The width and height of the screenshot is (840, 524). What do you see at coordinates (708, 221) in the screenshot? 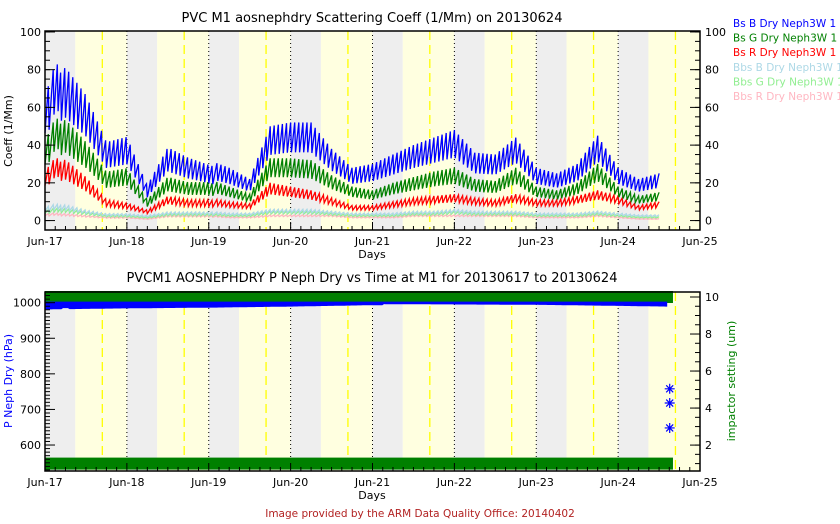
I see `y2-tick-label: 0` at bounding box center [708, 221].